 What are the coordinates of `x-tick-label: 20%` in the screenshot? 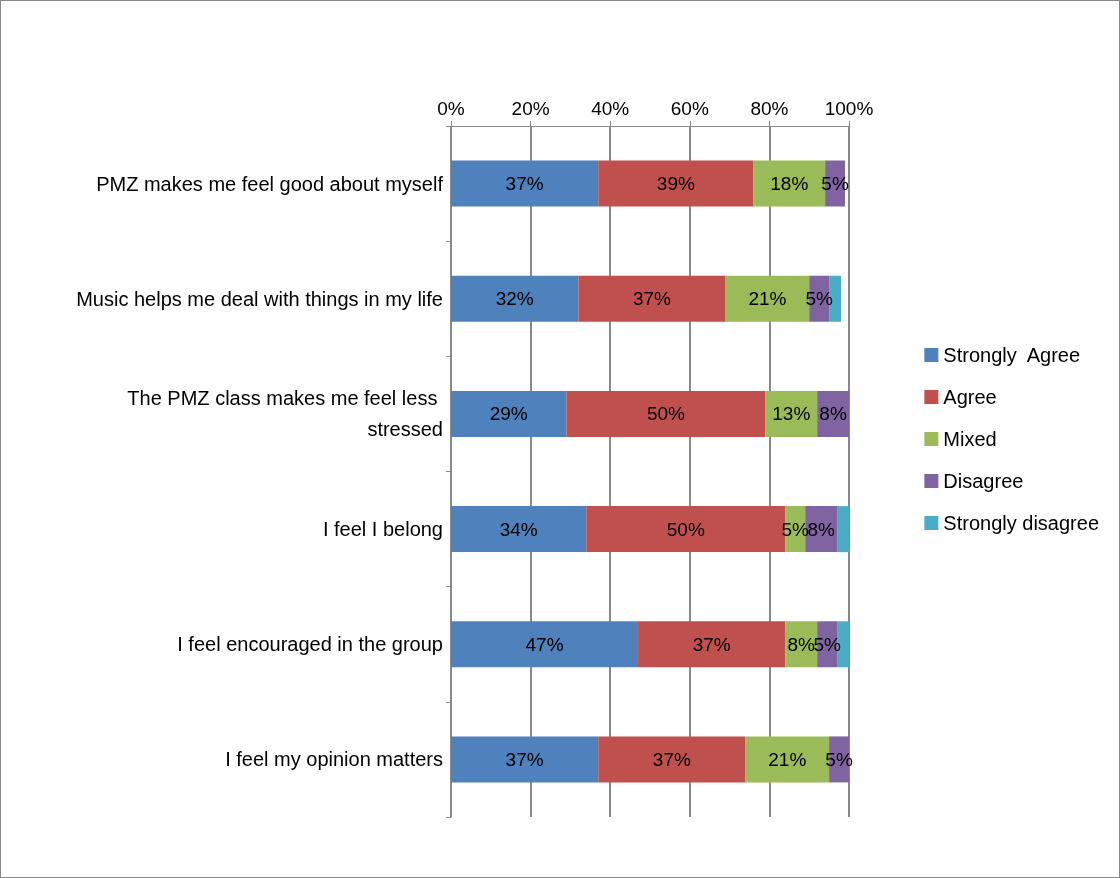 It's located at (530, 108).